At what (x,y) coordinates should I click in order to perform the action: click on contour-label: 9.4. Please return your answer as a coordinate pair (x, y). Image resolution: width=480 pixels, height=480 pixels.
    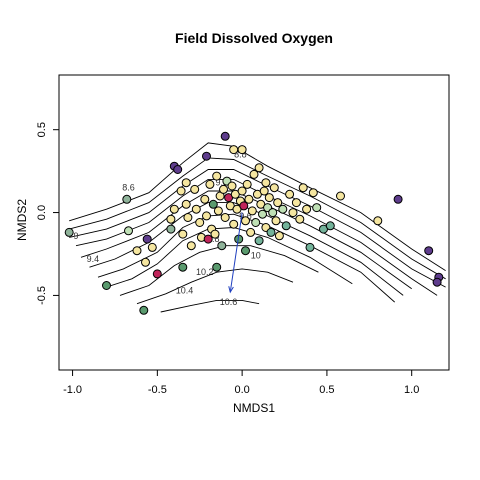
    Looking at the image, I should click on (93, 259).